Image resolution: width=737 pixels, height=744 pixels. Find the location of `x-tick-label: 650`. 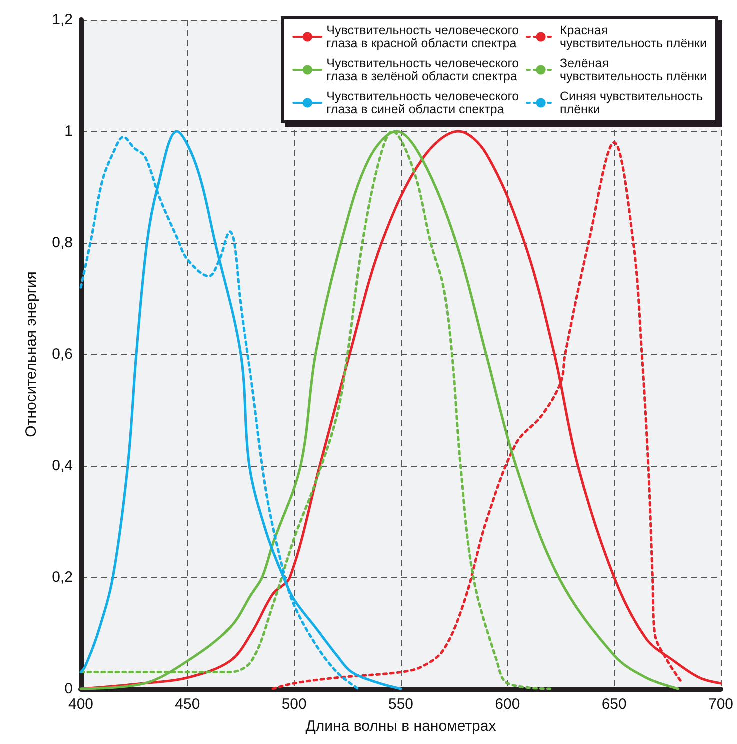

x-tick-label: 650 is located at coordinates (614, 704).